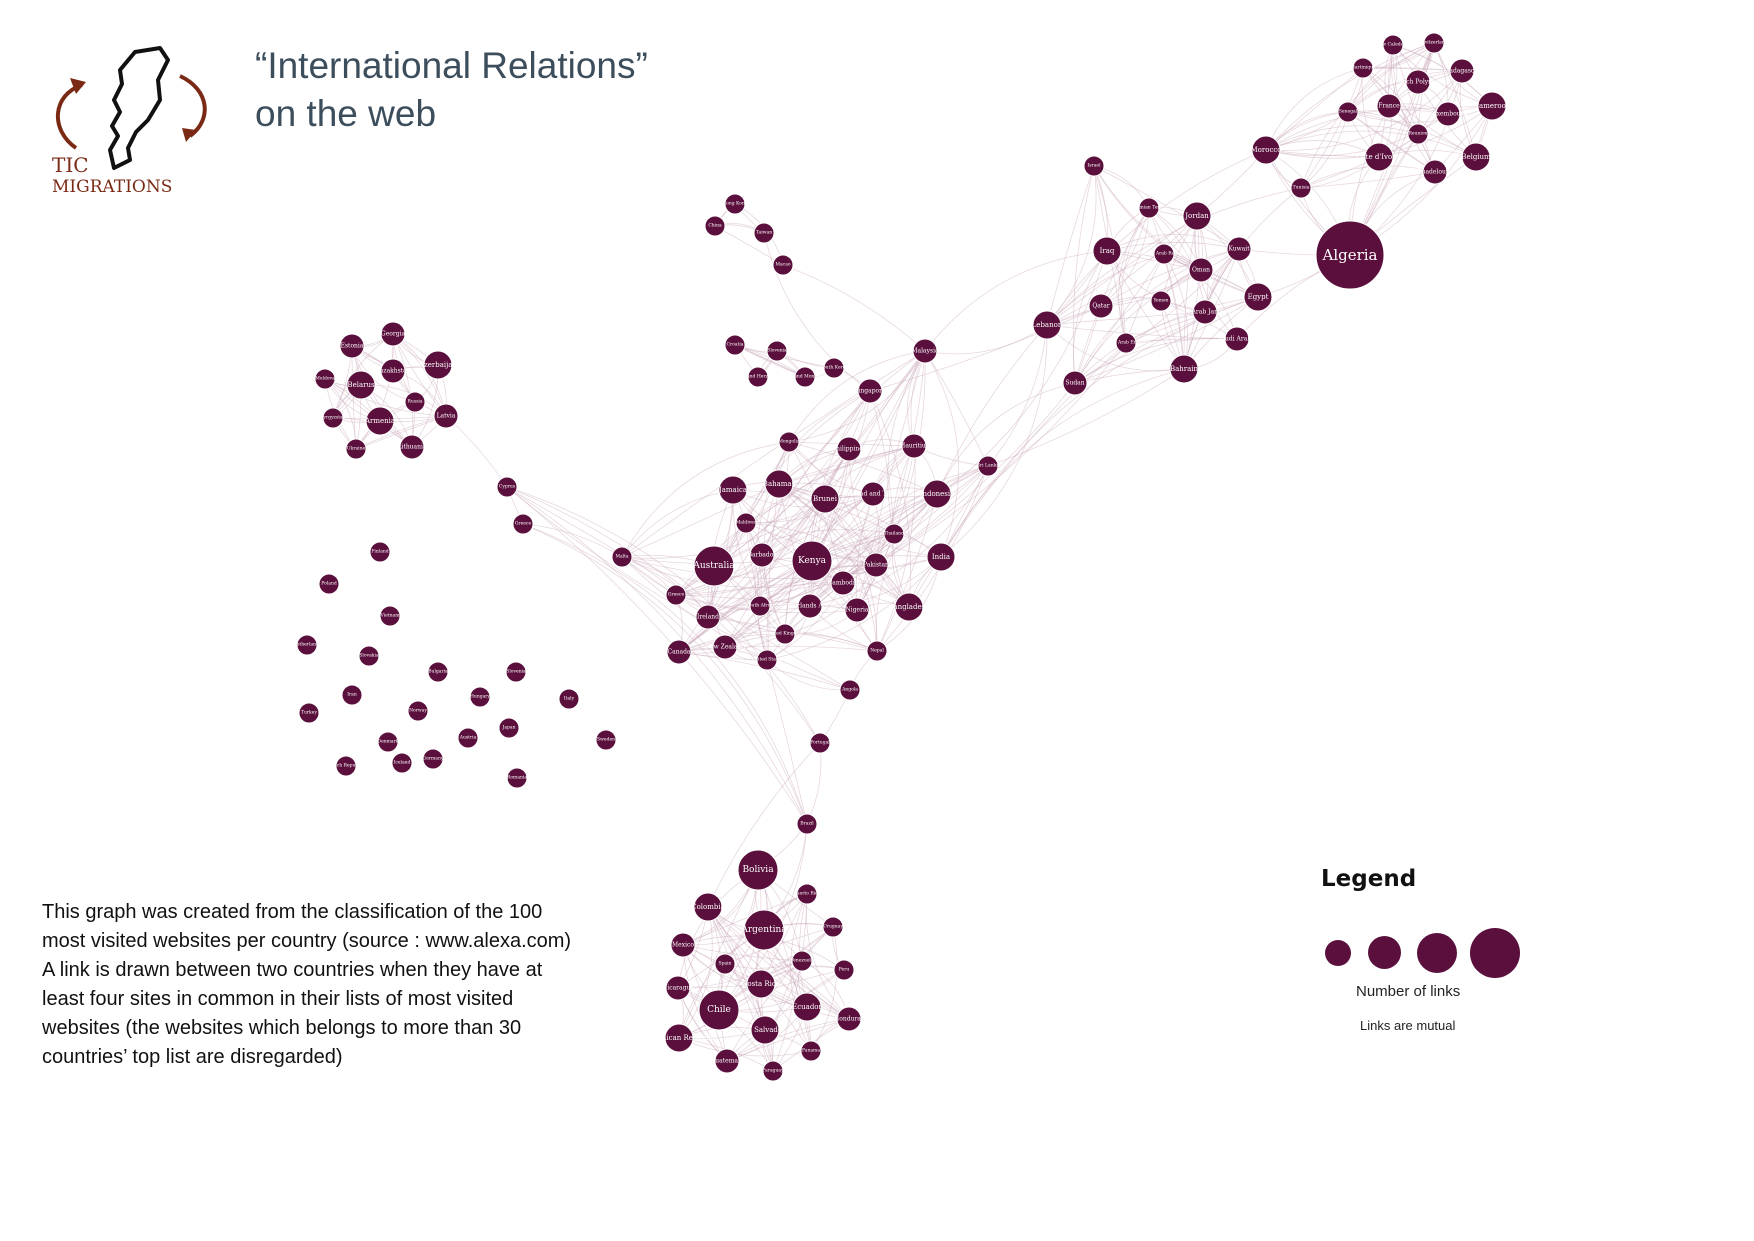 This screenshot has width=1754, height=1241. What do you see at coordinates (1433, 43) in the screenshot?
I see `node-label: Switzerland` at bounding box center [1433, 43].